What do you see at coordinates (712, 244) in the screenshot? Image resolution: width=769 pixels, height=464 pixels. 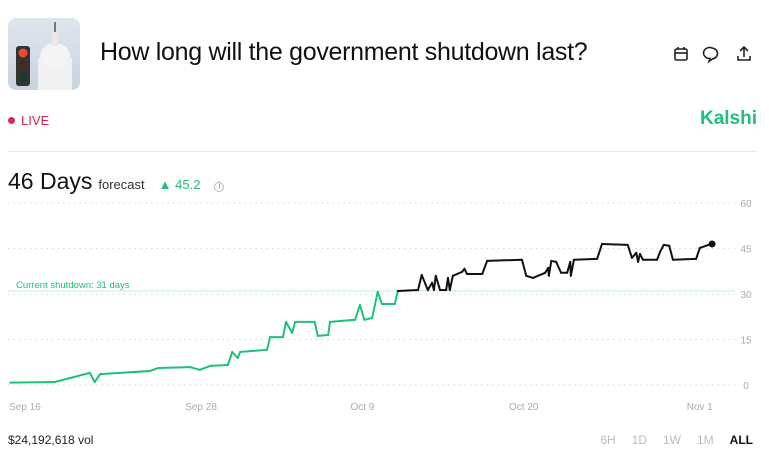 I see `last-point-marker` at bounding box center [712, 244].